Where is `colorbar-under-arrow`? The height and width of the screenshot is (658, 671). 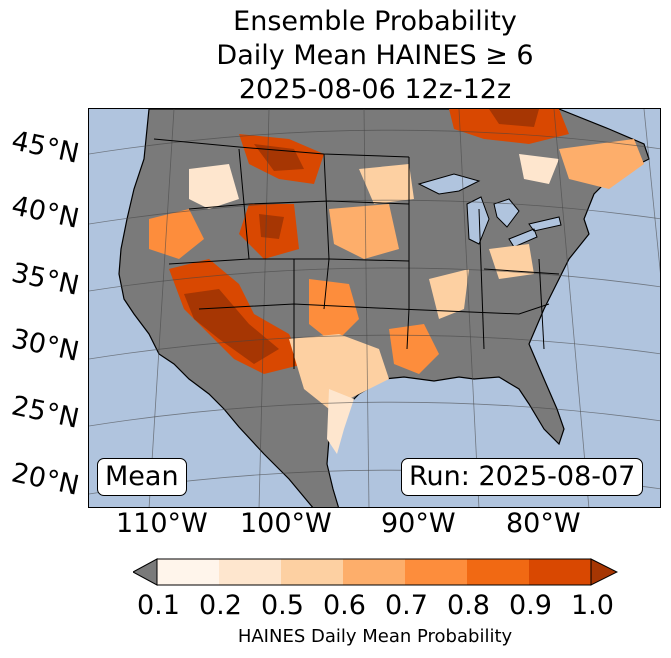 colorbar-under-arrow is located at coordinates (145, 572).